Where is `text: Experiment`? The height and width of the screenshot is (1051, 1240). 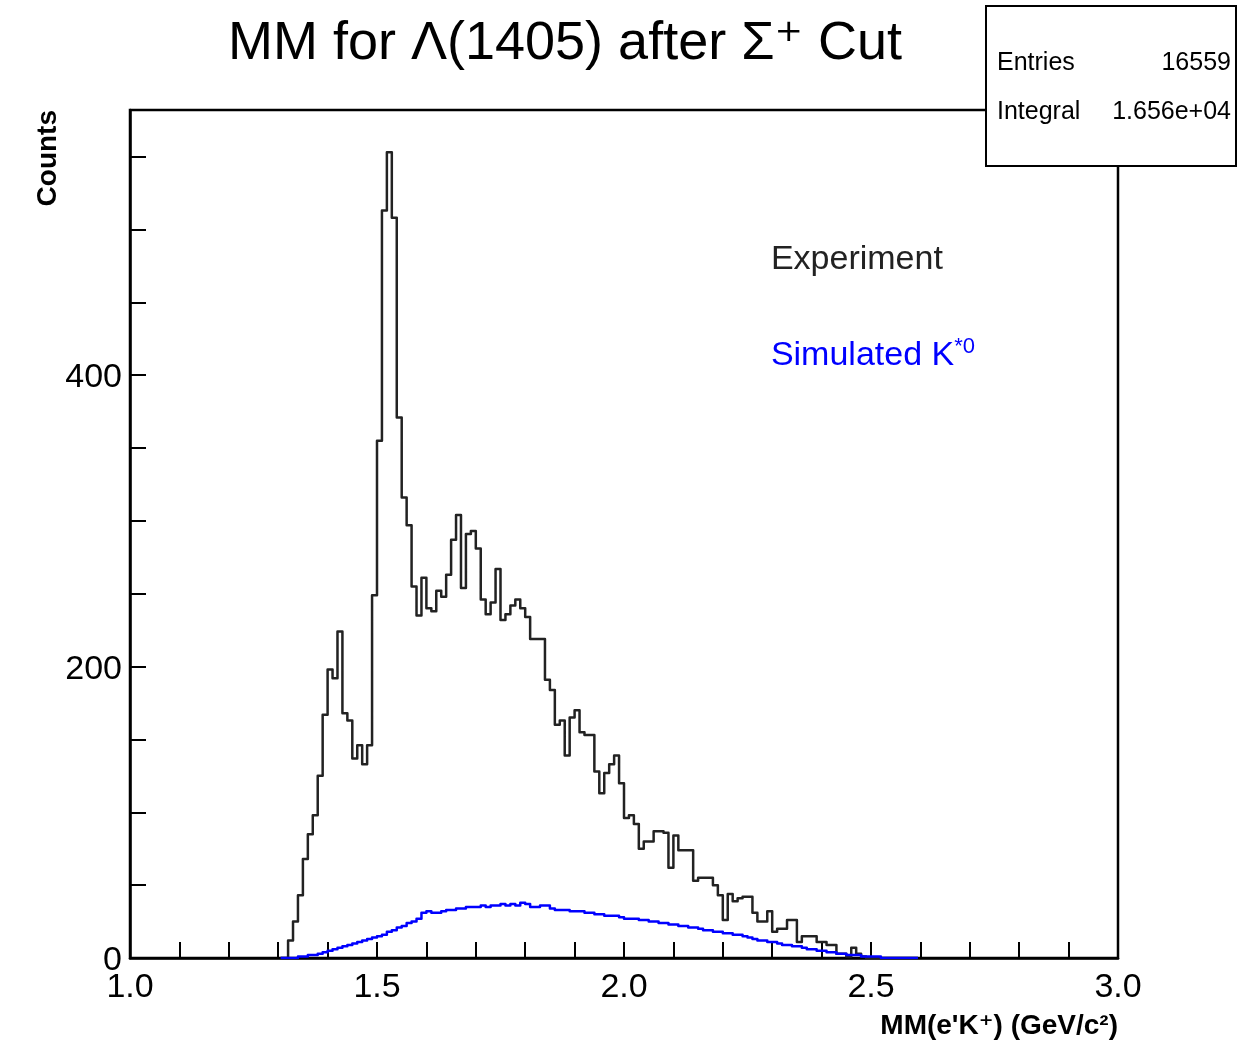 text: Experiment is located at coordinates (857, 257).